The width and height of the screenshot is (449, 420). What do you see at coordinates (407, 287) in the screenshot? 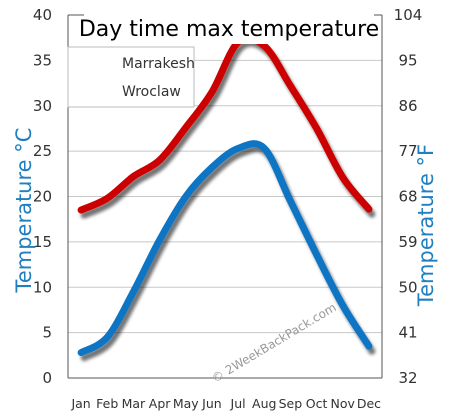
I see `y-right-tick-label: 50` at bounding box center [407, 287].